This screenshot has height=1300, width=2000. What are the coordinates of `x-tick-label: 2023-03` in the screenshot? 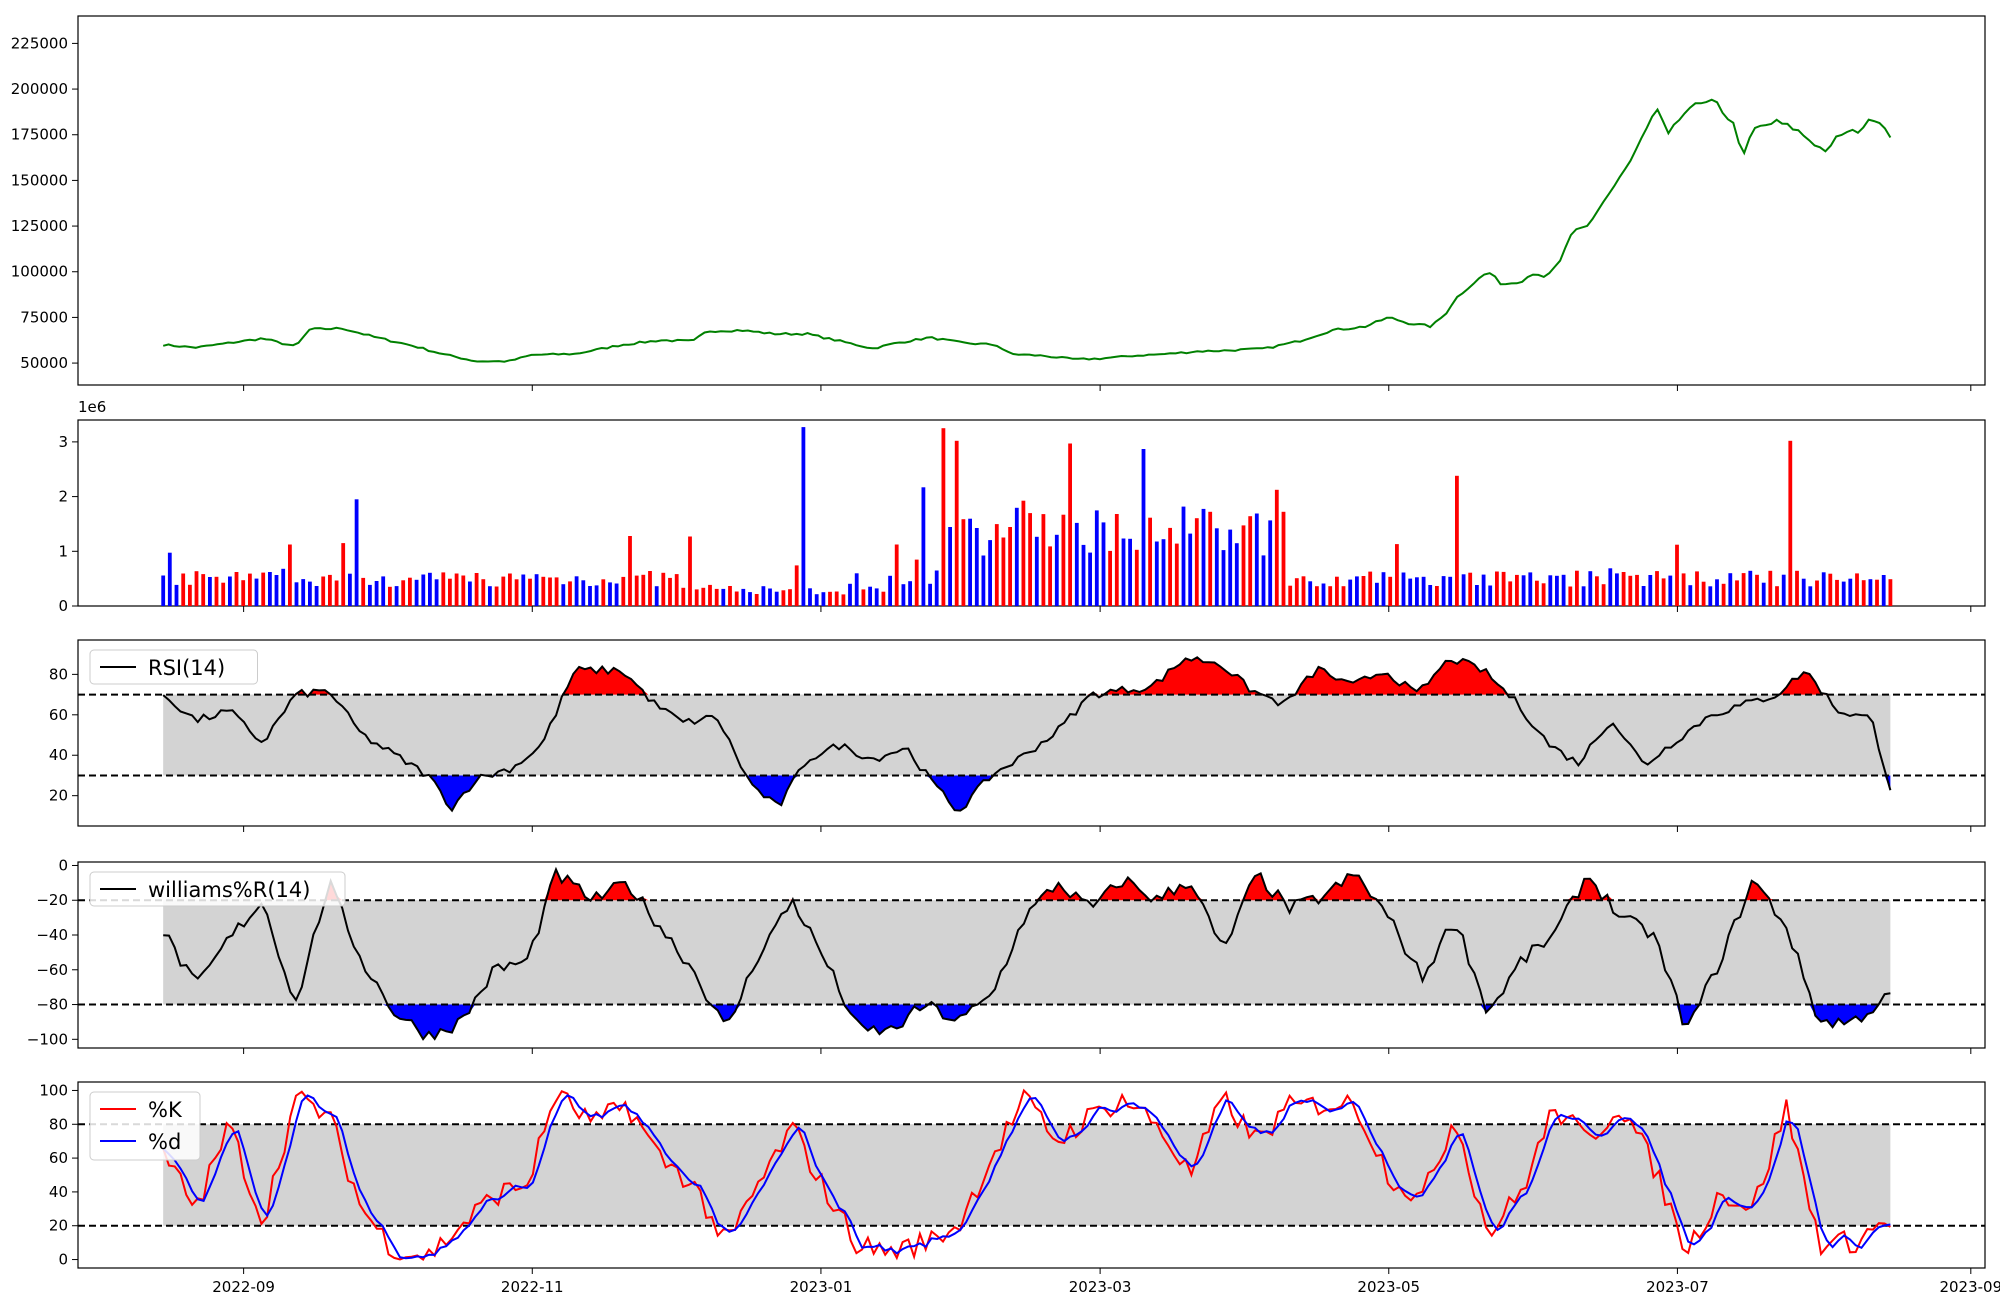 It's located at (1100, 1287).